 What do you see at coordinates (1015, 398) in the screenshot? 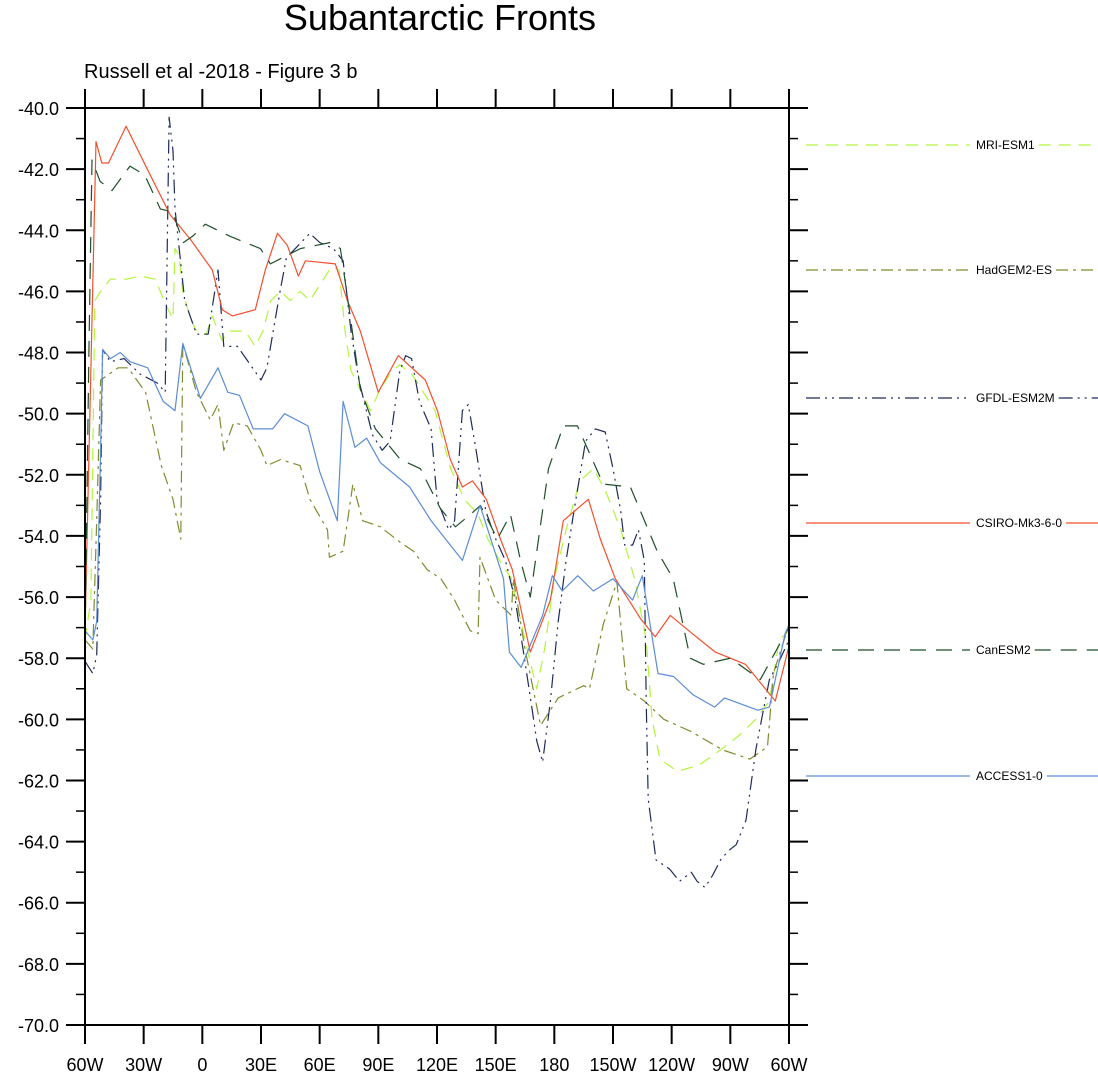
I see `legend-label: GFDL-ESM2M` at bounding box center [1015, 398].